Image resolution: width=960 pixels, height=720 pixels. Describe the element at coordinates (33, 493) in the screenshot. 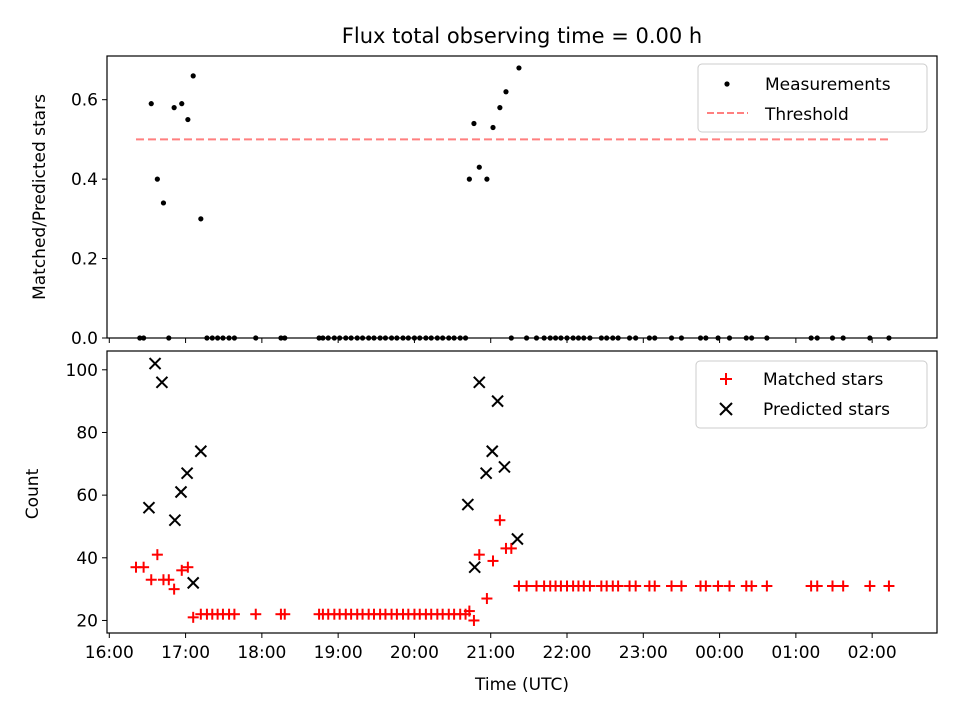

I see `bottom-ylabel: Count` at that location.